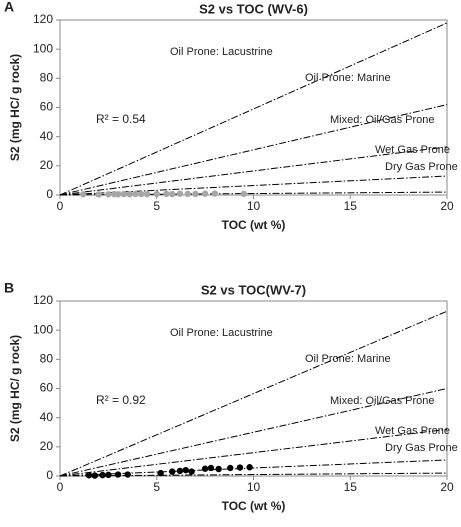 The height and width of the screenshot is (527, 461). Describe the element at coordinates (121, 119) in the screenshot. I see `r-squared: R² = 0.54` at that location.